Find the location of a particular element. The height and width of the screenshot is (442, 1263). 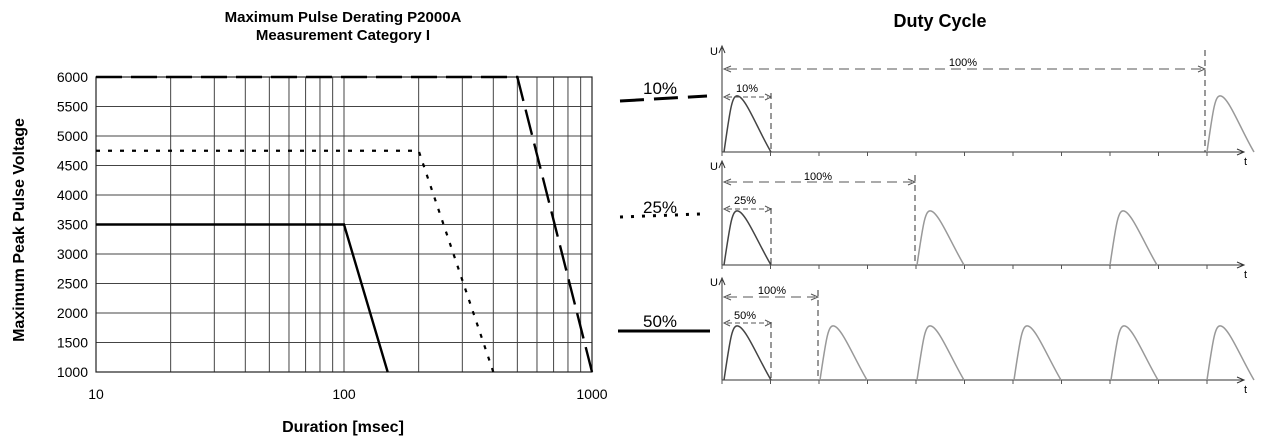

chart-title: Maximum Pulse Derating P2000A is located at coordinates (343, 17).